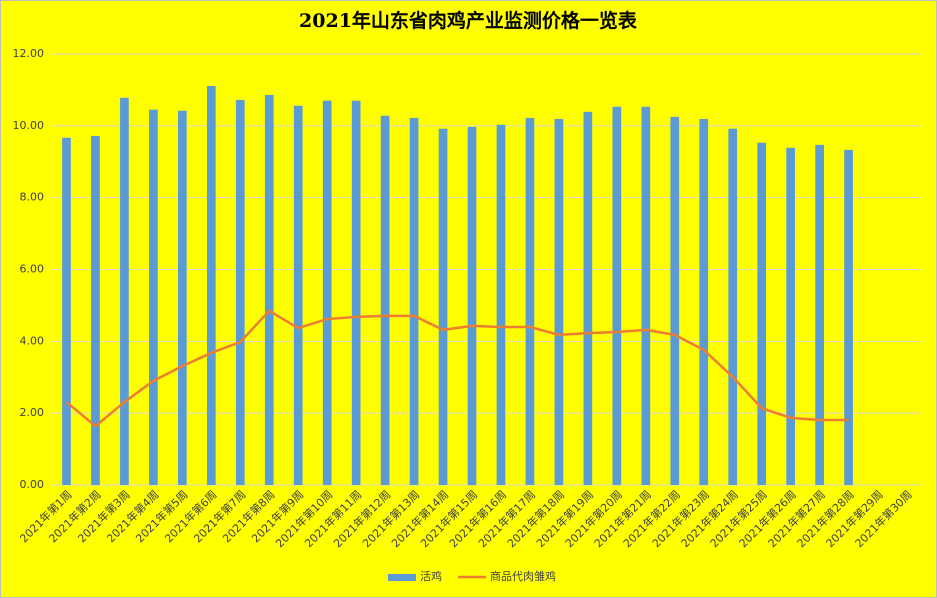 This screenshot has width=937, height=598. I want to click on y-tick-label: 10.00, so click(29, 125).